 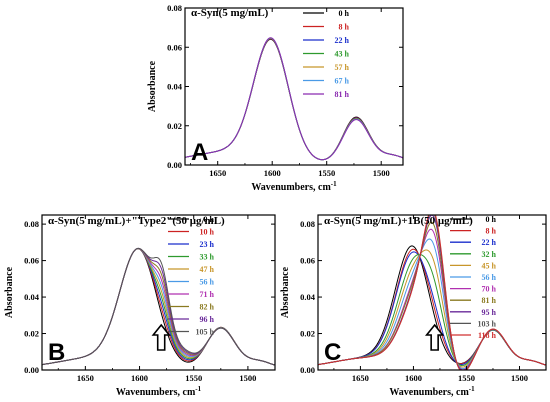 I want to click on legend-entry: 96 h, so click(x=207, y=319).